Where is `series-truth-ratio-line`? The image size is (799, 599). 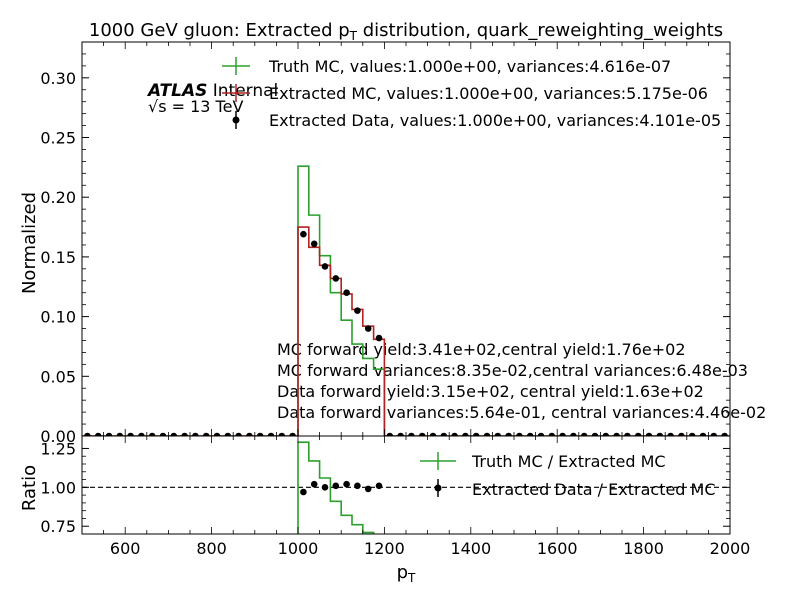
series-truth-ratio-line is located at coordinates (336, 487).